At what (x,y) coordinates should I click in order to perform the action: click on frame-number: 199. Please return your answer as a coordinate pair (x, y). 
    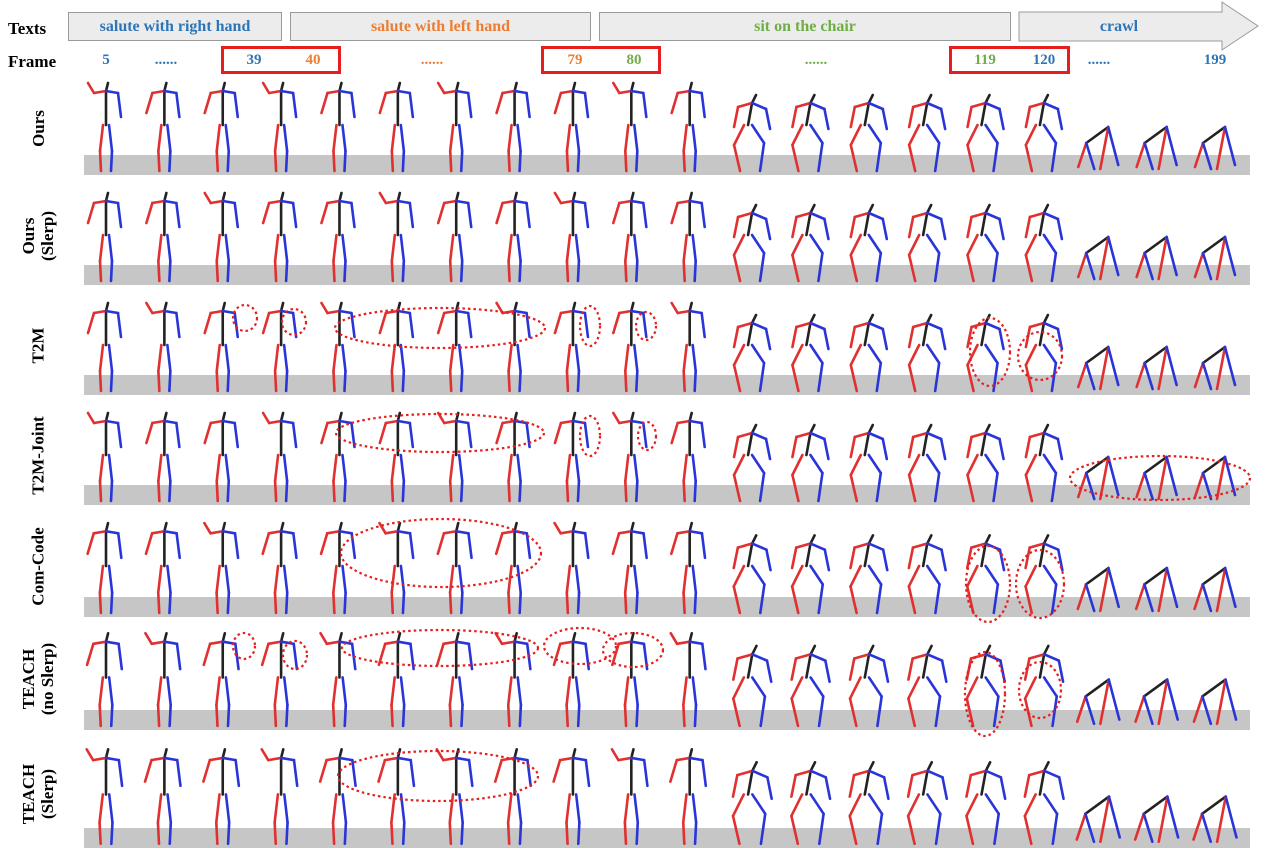
    Looking at the image, I should click on (1215, 60).